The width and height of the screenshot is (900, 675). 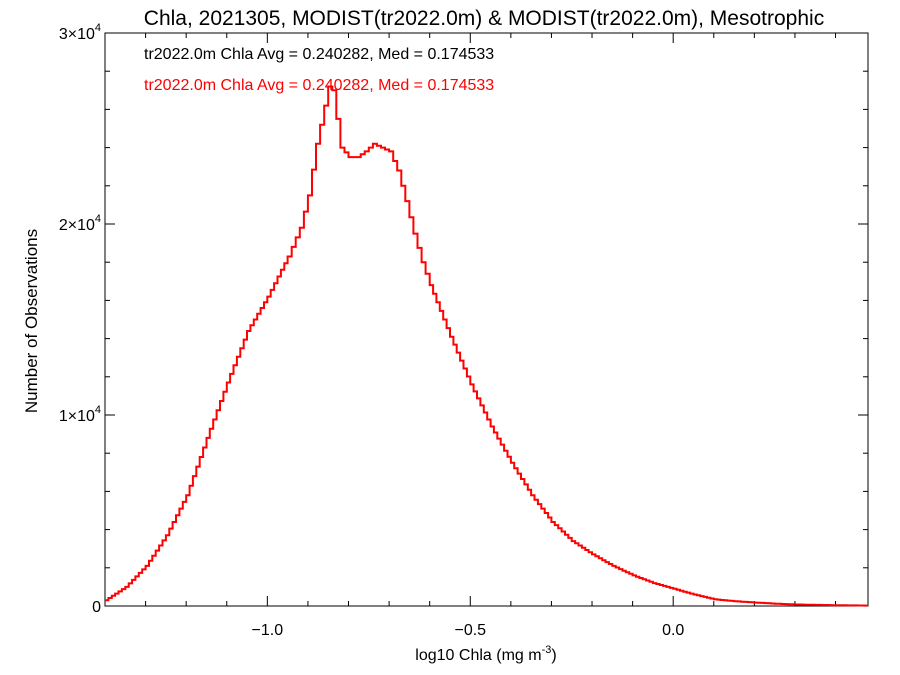 What do you see at coordinates (80, 223) in the screenshot?
I see `y-tick-label: 2×10⁴` at bounding box center [80, 223].